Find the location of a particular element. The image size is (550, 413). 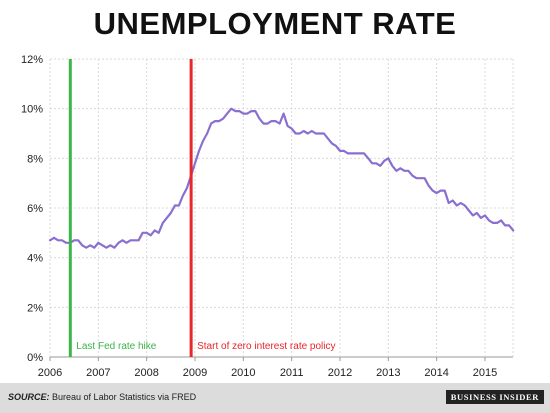

brand-logo: BUSINESS INSIDER is located at coordinates (494, 397).